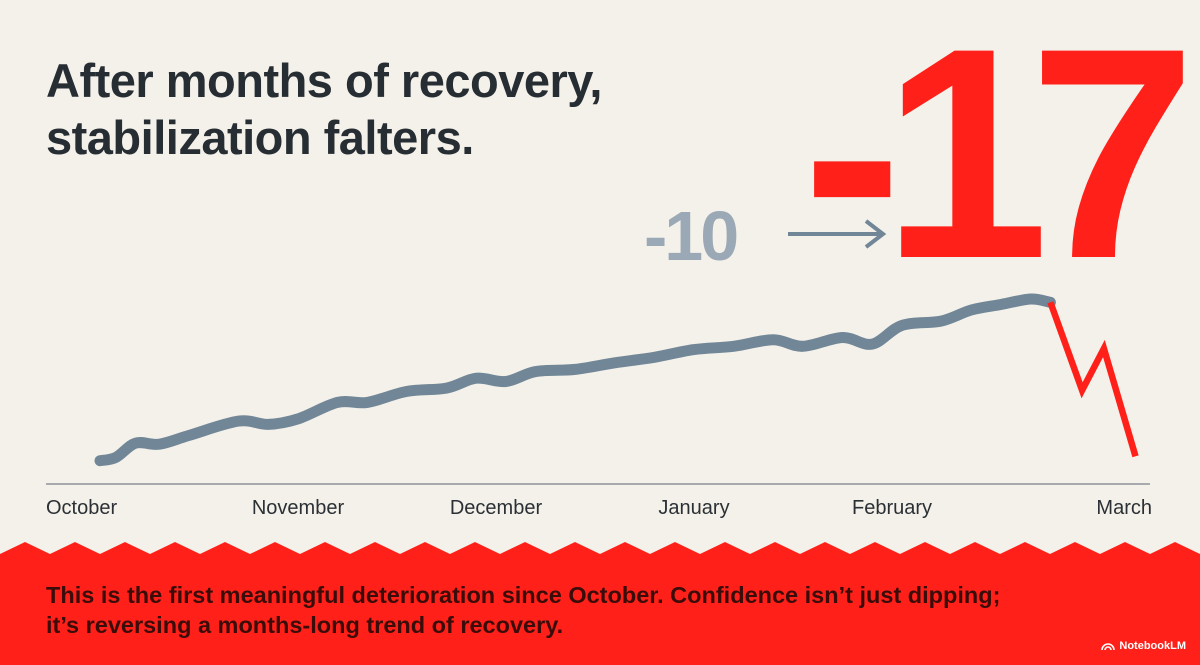 The width and height of the screenshot is (1200, 665). What do you see at coordinates (892, 508) in the screenshot?
I see `x-tick-label-february: February` at bounding box center [892, 508].